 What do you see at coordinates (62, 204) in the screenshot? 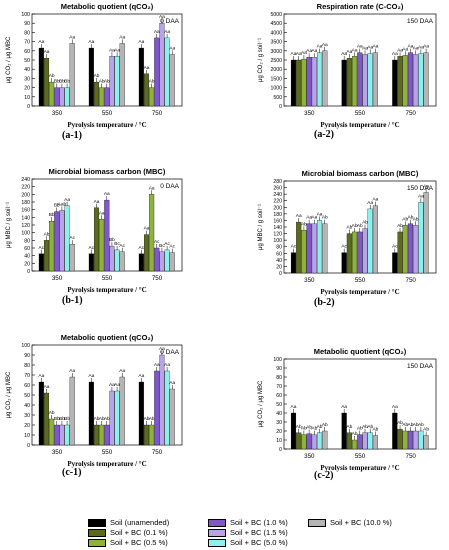
I see `data-label-b1-bc15-350: Aab` at bounding box center [62, 204].